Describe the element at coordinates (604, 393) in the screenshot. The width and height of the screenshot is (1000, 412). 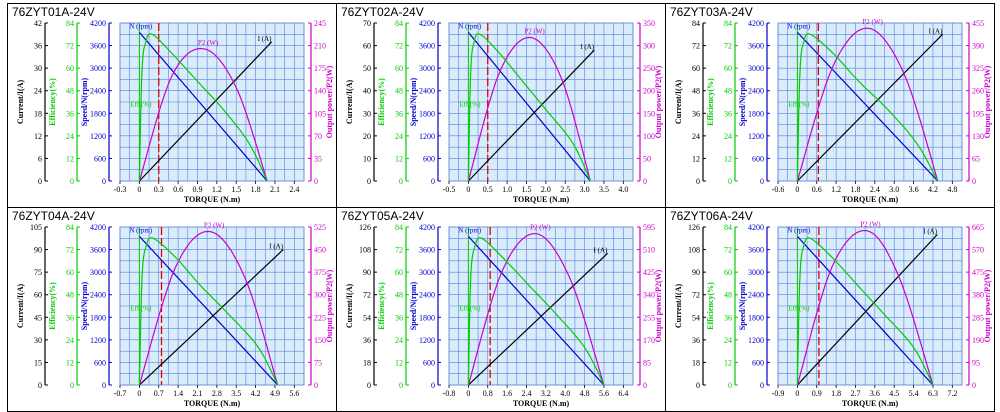
I see `x-tick-label: 5.6` at that location.